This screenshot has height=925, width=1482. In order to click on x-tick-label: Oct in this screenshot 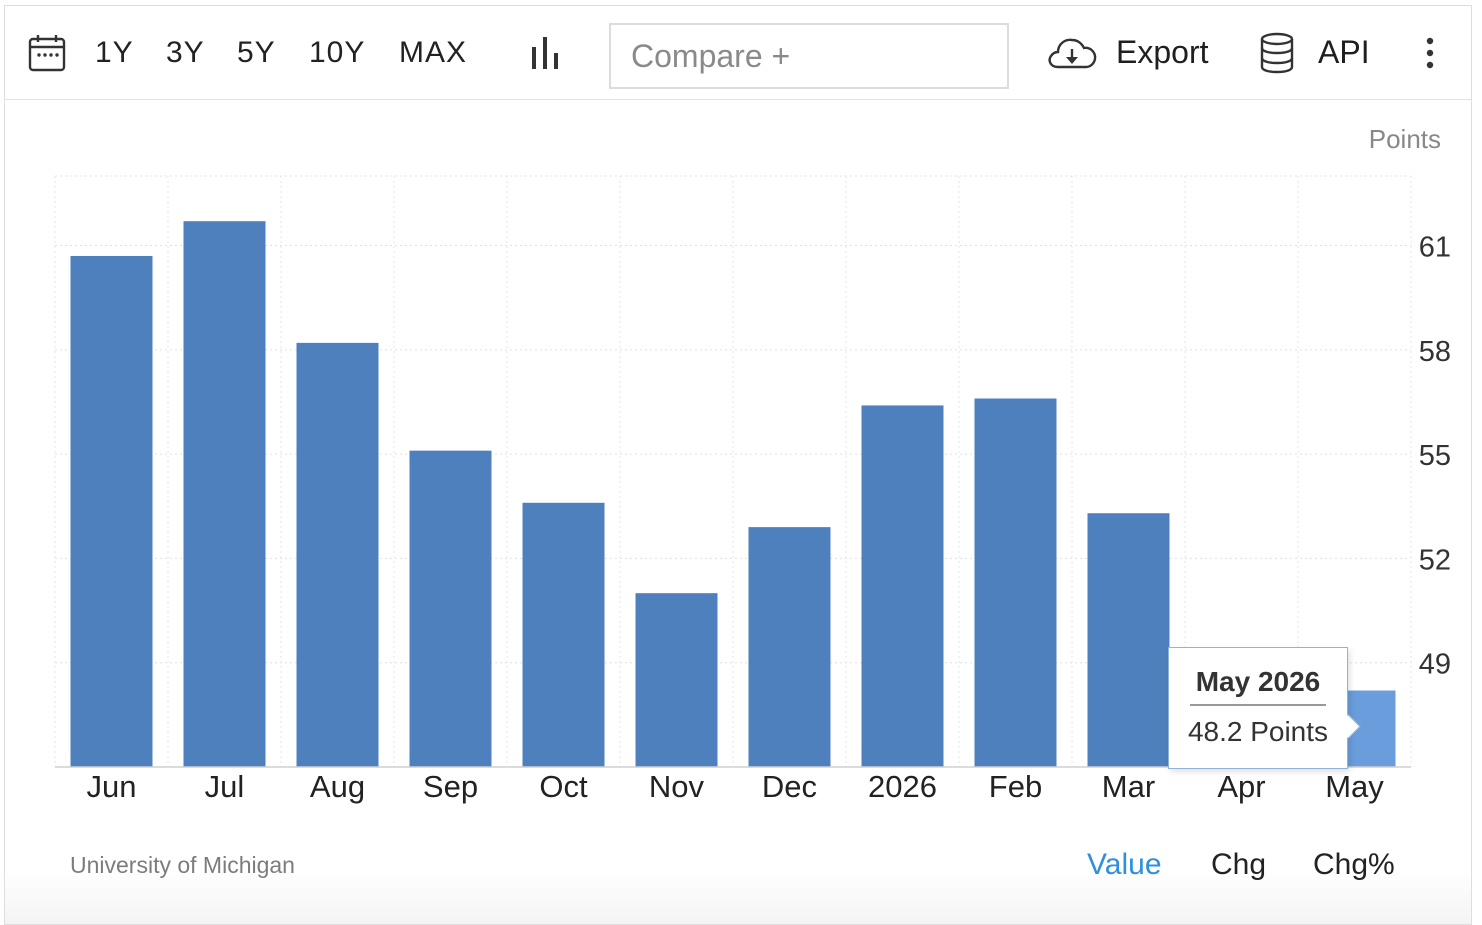, I will do `click(563, 786)`.